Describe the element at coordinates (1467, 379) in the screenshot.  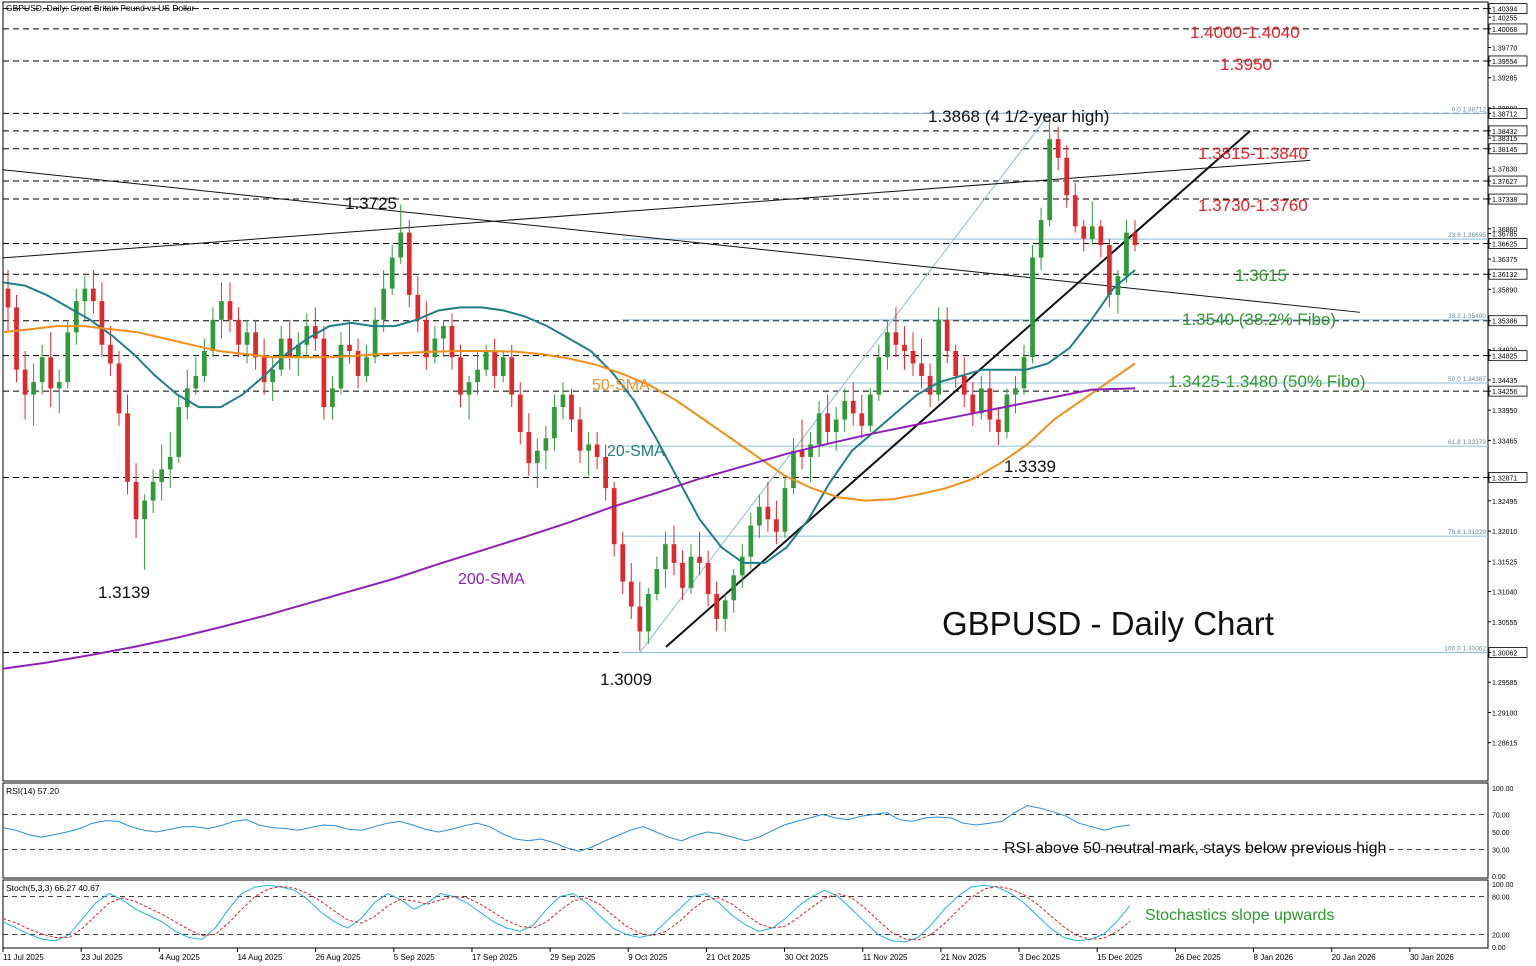
I see `fib-label: 50.0 1.34387` at that location.